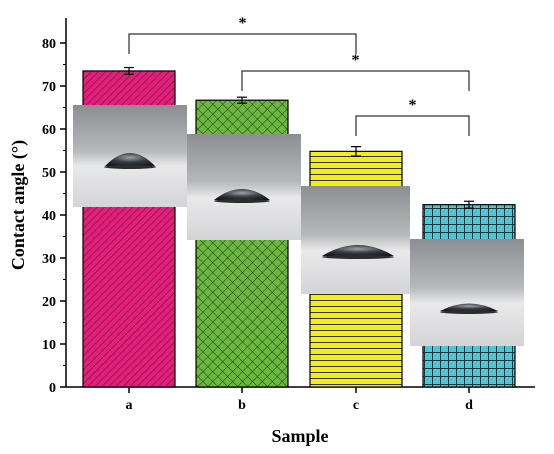  Describe the element at coordinates (242, 34) in the screenshot. I see `significance-a-c: *` at that location.